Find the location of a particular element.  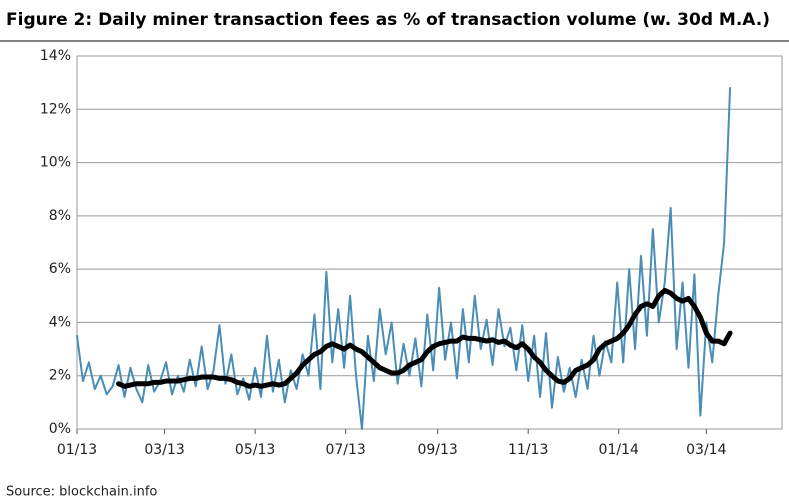

y-tick-label: 14% is located at coordinates (55, 56).